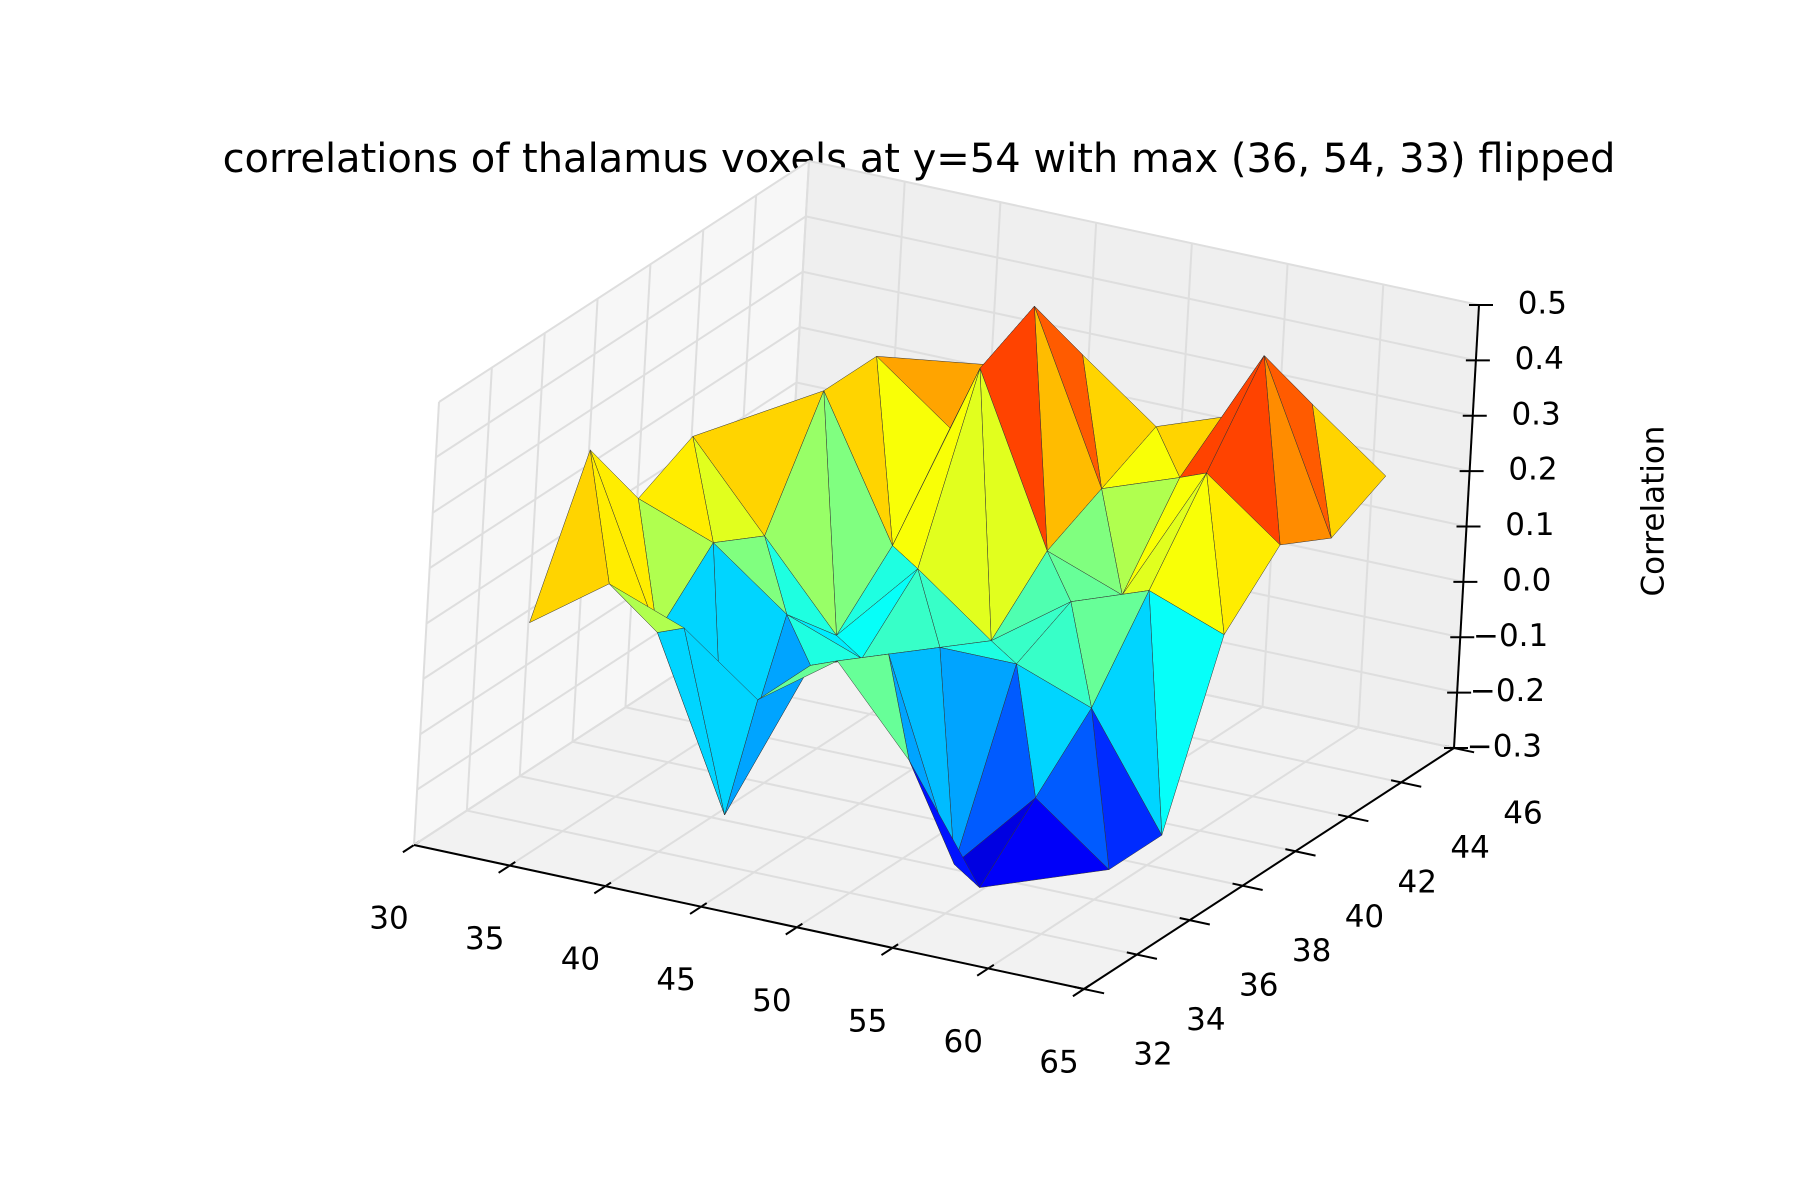 The image size is (1800, 1200). Describe the element at coordinates (1522, 814) in the screenshot. I see `y-tick-label: 46` at that location.